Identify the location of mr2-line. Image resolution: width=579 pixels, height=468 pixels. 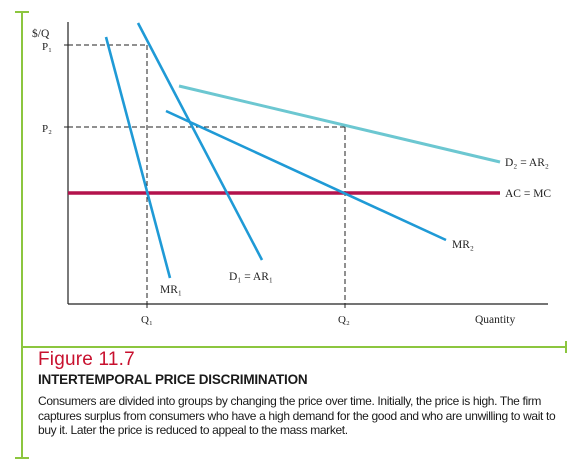
(306, 175).